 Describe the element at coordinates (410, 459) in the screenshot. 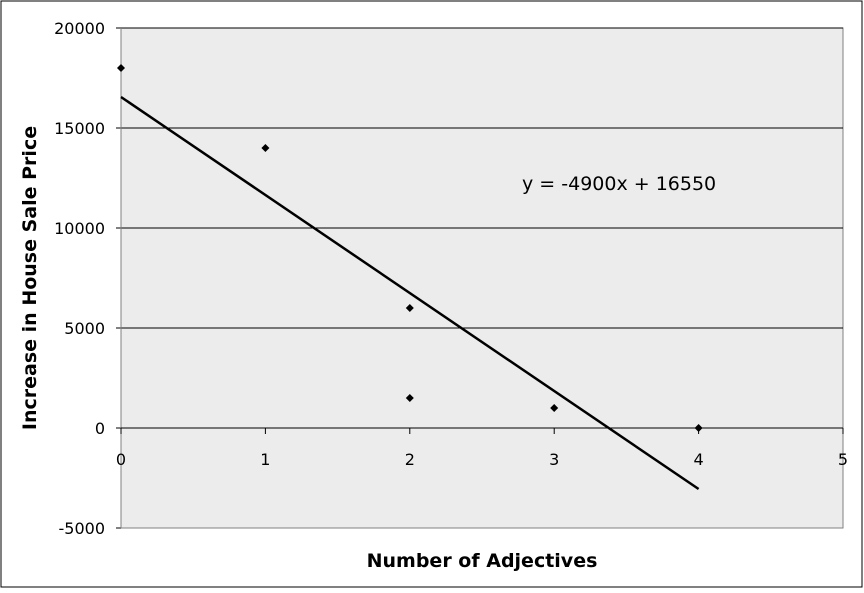

I see `x-tick-label: 2` at that location.